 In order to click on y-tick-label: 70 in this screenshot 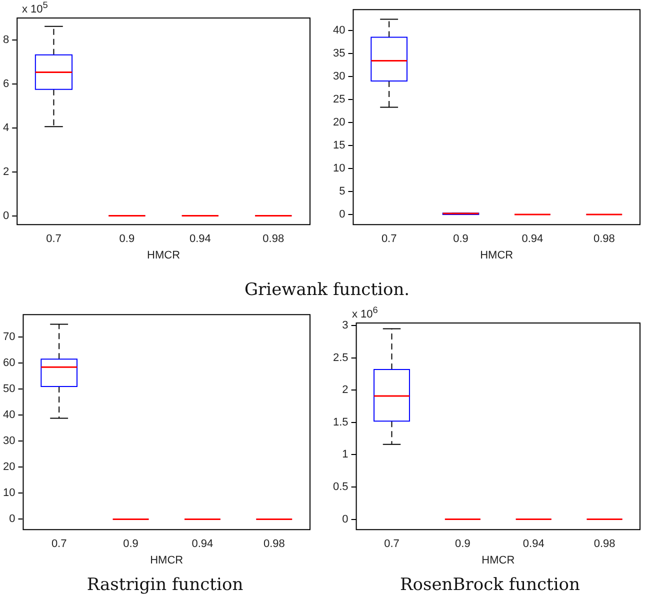, I will do `click(9, 337)`.